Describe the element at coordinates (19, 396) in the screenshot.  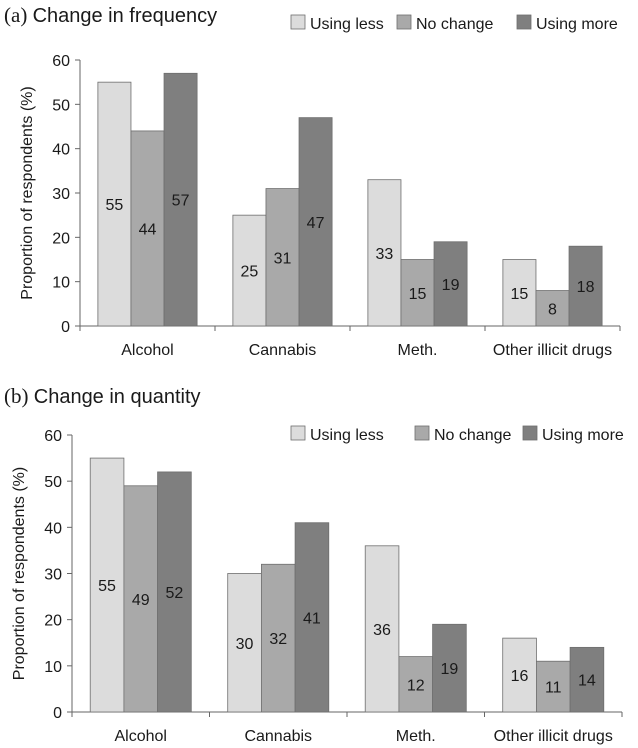
I see `panel-letter: (b)` at that location.